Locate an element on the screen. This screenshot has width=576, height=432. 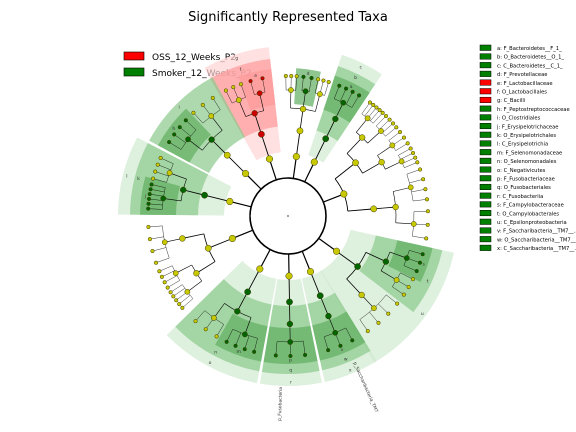
clade-shade-h is located at coordinates (184, 135).